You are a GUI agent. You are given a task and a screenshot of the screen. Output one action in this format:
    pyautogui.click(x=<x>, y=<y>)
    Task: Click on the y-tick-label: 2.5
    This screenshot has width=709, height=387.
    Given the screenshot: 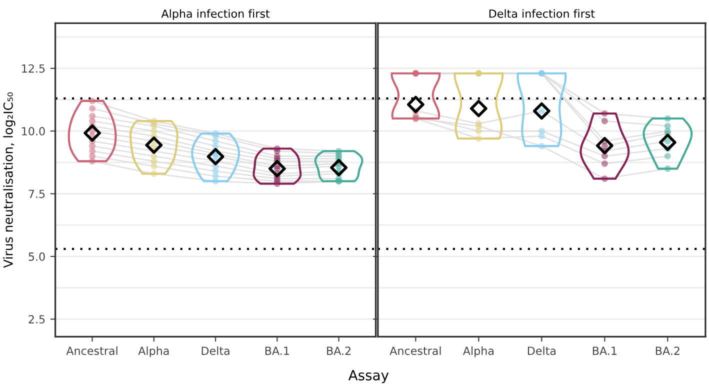 What is the action you would take?
    pyautogui.click(x=36, y=319)
    